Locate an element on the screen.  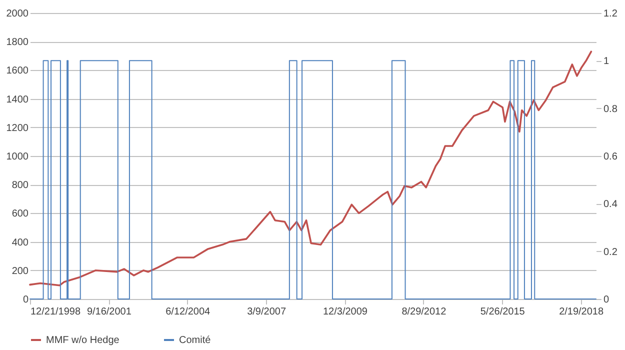
y2-tick-label: 1.2 is located at coordinates (611, 14).